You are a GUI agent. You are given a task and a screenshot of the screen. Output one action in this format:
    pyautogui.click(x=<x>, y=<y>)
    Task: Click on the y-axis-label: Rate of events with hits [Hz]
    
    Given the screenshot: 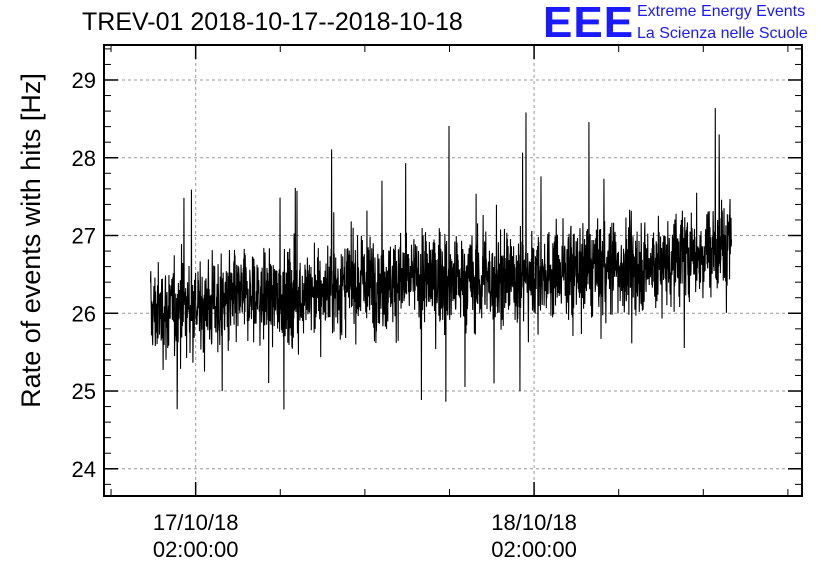 What is the action you would take?
    pyautogui.click(x=31, y=240)
    